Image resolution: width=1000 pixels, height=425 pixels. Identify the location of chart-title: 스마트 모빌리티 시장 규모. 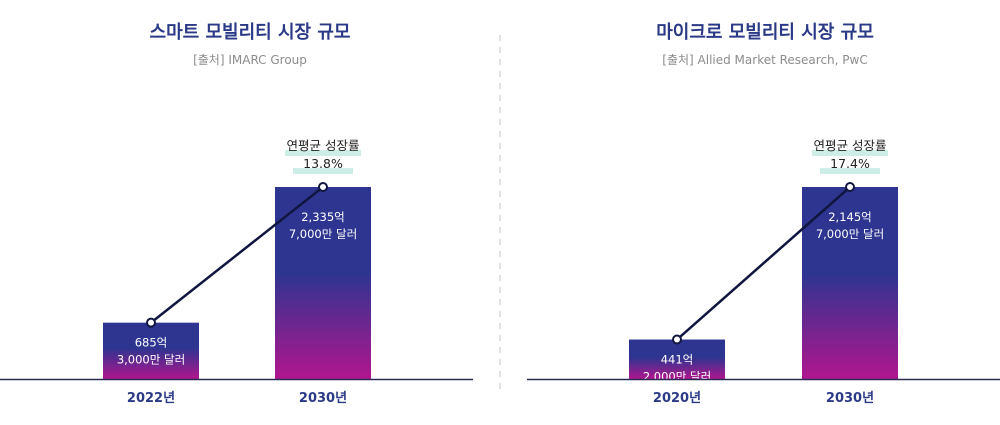
(250, 32).